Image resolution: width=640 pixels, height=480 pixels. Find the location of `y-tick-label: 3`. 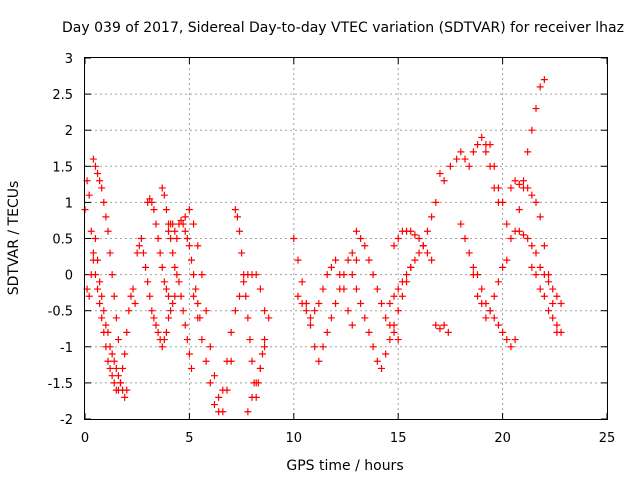

y-tick-label: 3 is located at coordinates (69, 59).